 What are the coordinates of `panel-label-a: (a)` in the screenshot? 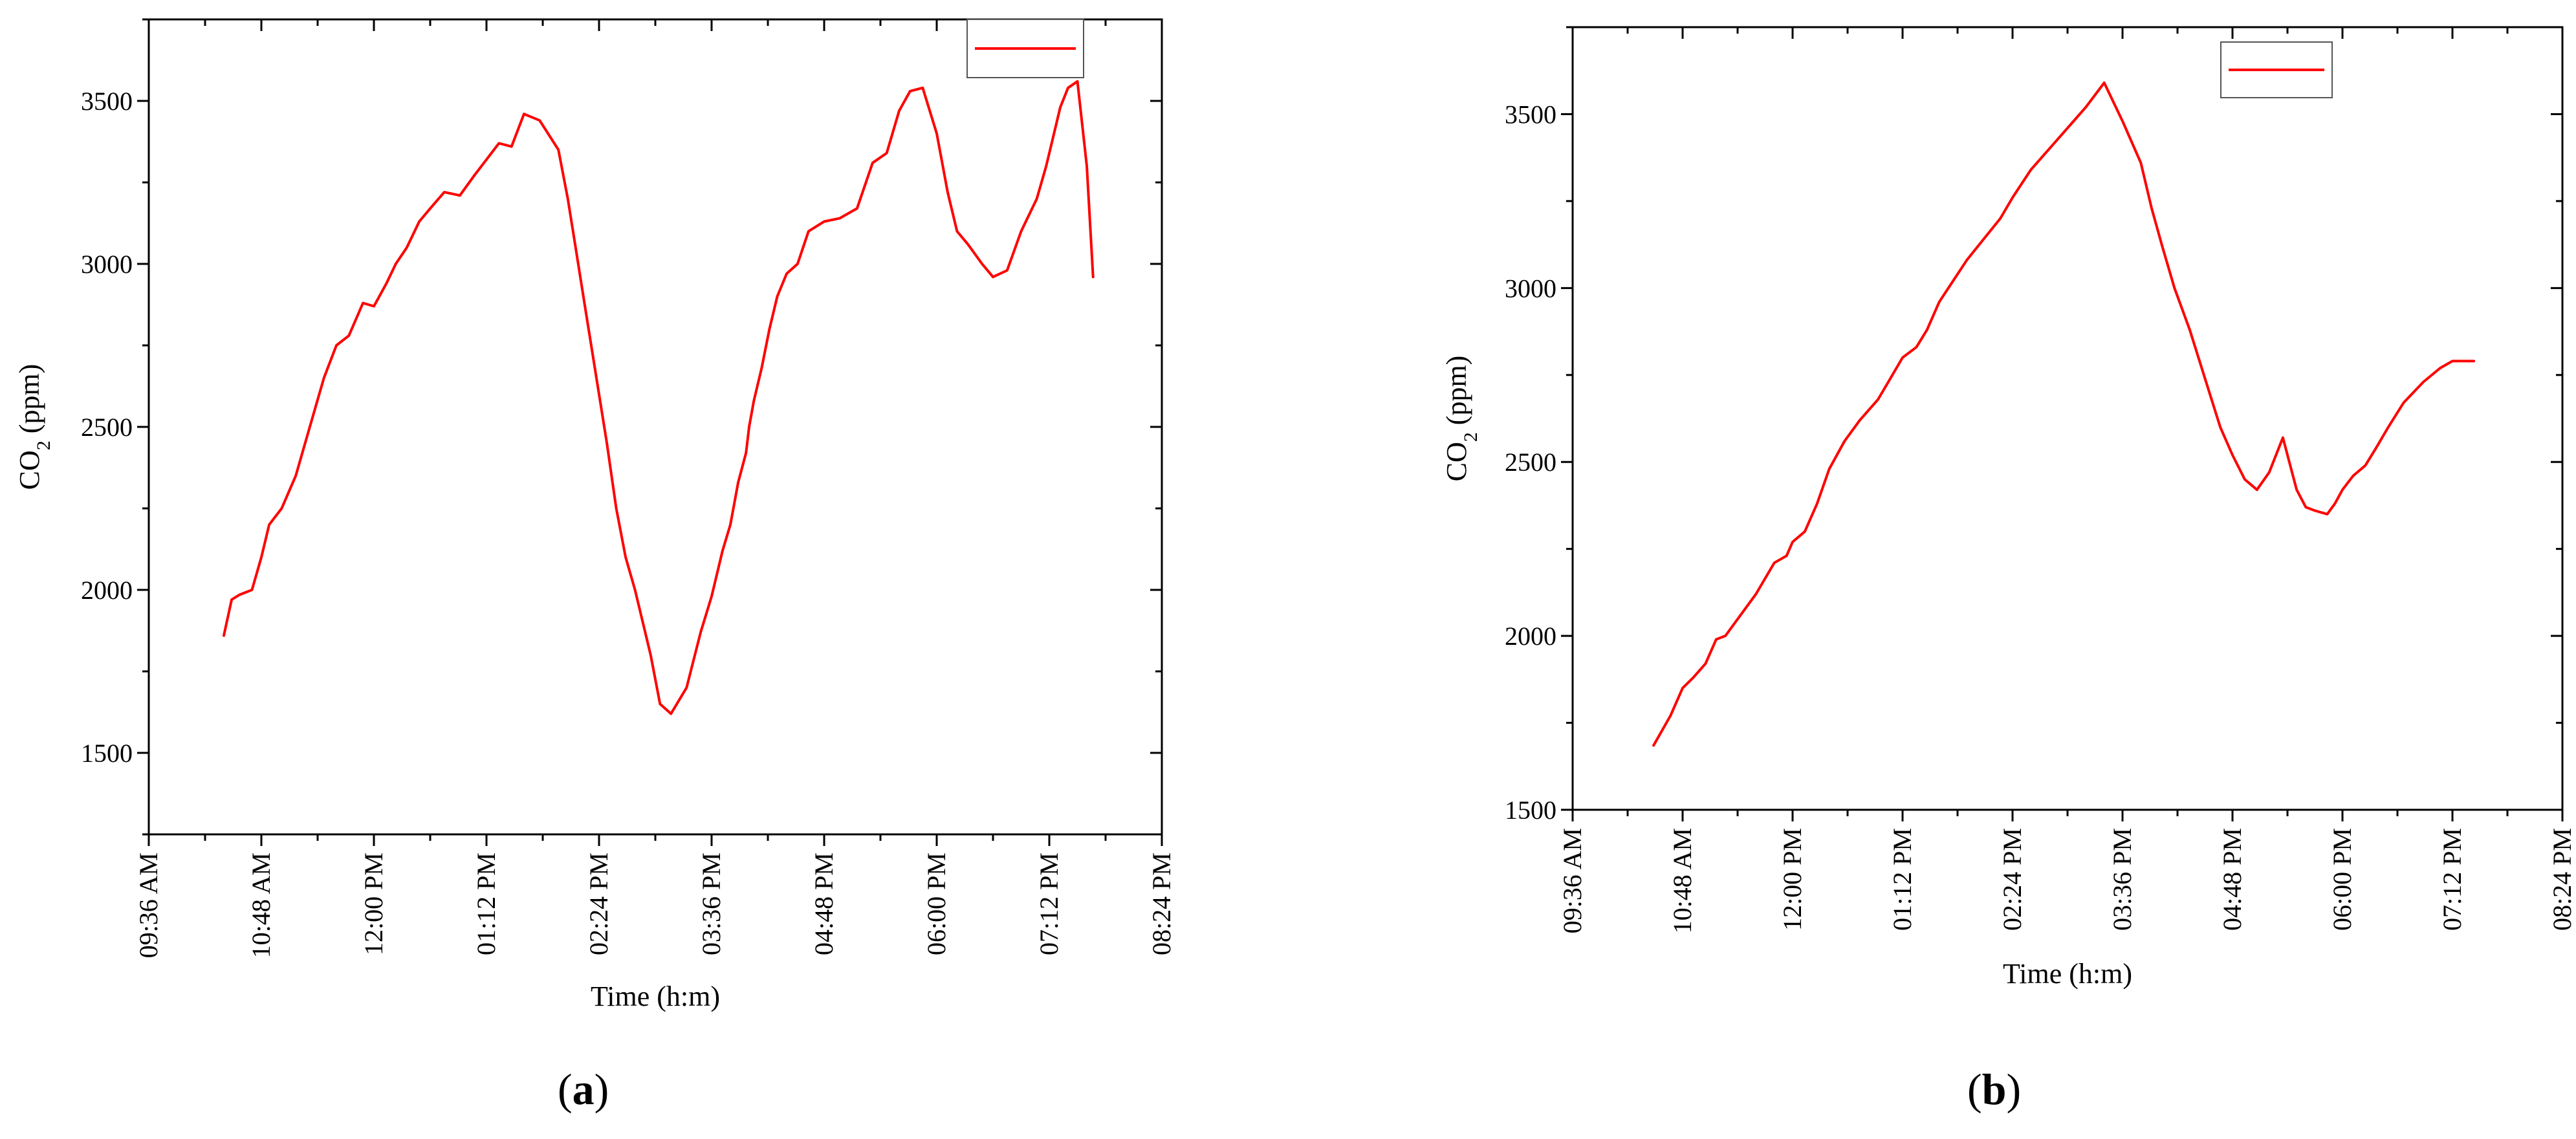 It's located at (583, 1089).